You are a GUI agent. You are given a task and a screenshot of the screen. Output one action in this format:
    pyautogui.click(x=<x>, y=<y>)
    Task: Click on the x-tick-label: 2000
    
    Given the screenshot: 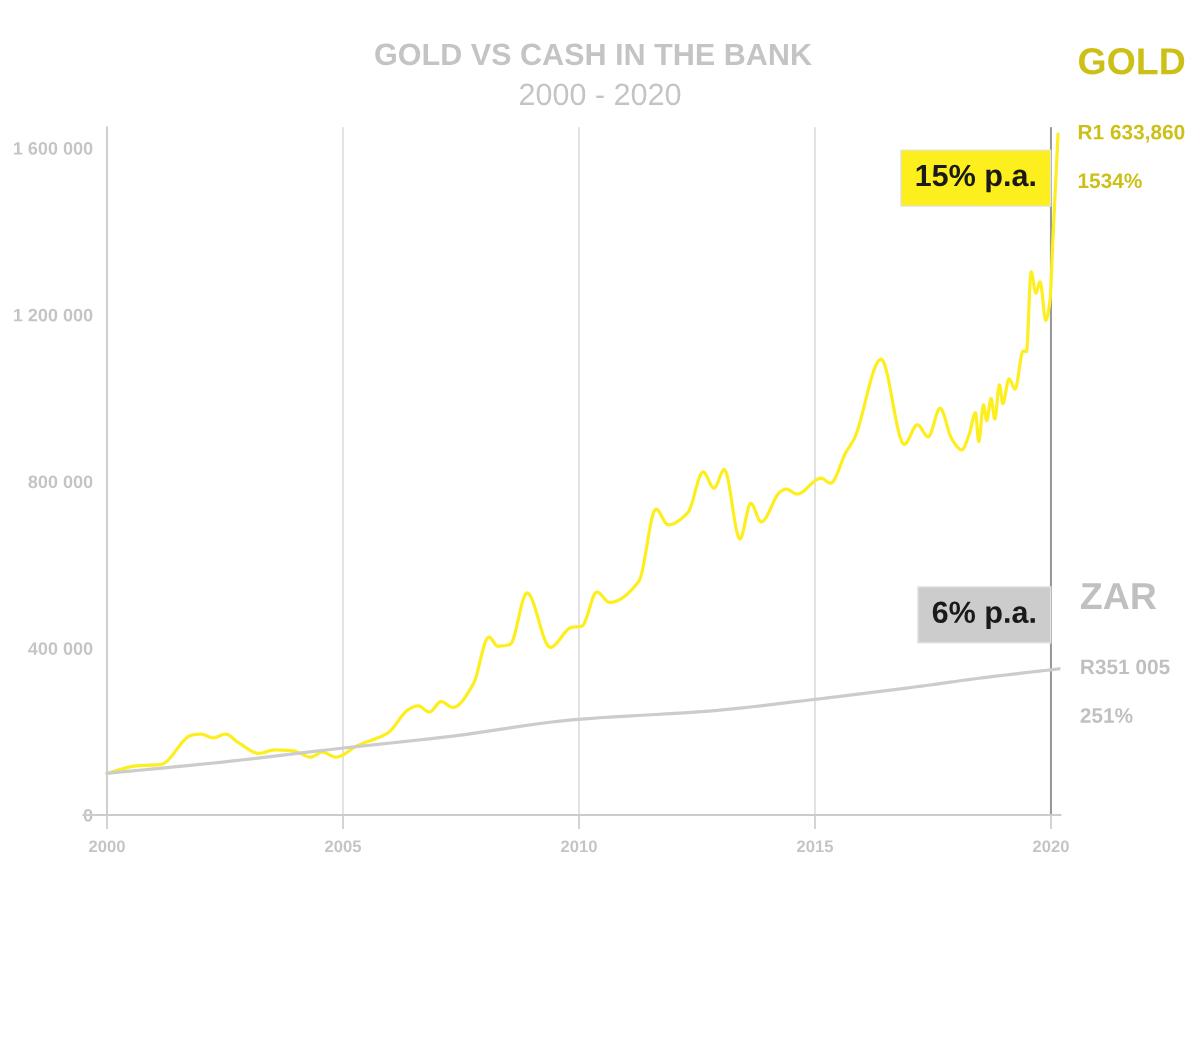 What is the action you would take?
    pyautogui.click(x=107, y=846)
    